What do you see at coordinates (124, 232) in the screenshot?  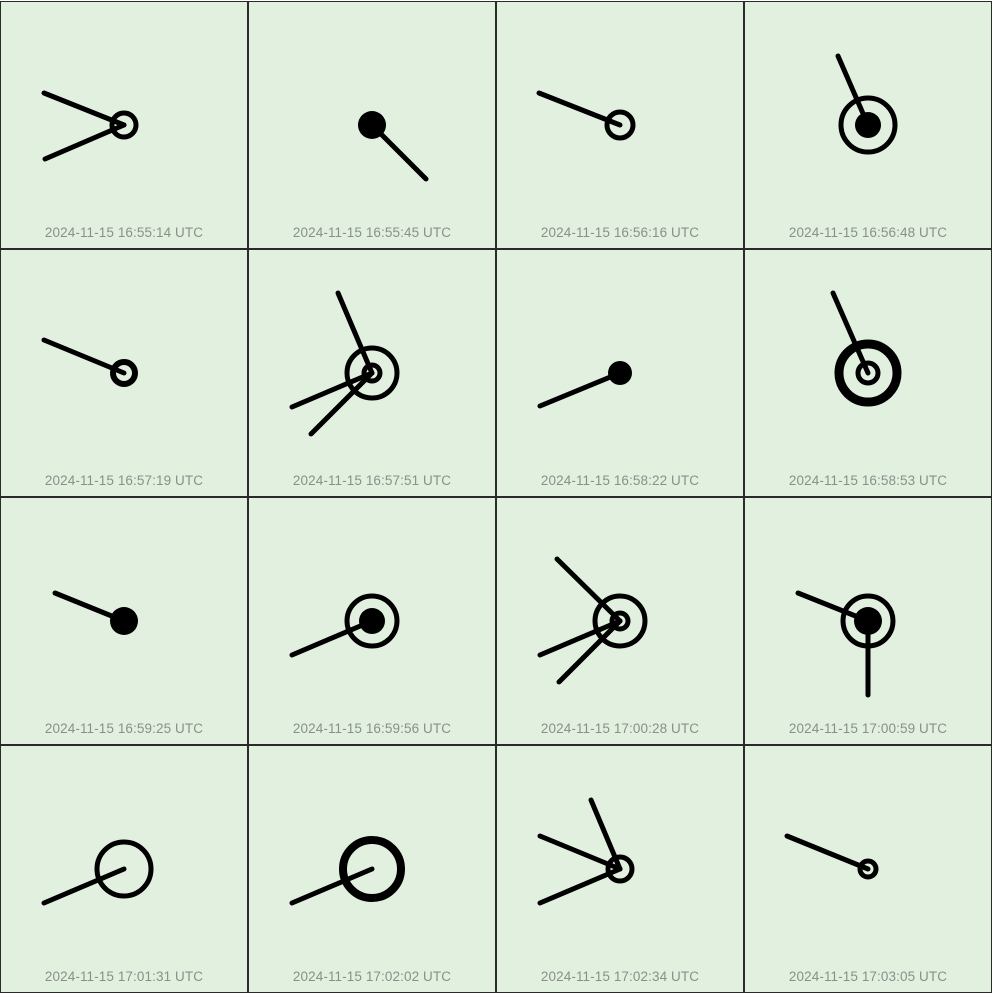 I see `timestamp-1: 2024-11-15 16:55:14 UTC` at bounding box center [124, 232].